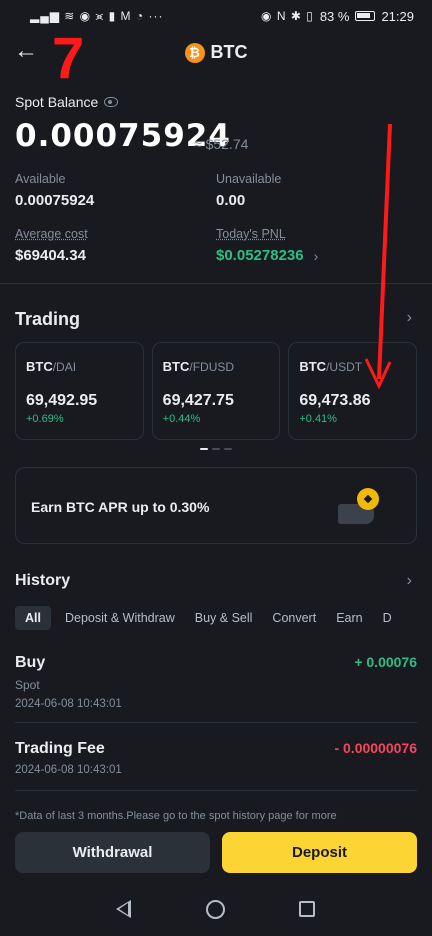 This screenshot has width=432, height=936. What do you see at coordinates (375, 748) in the screenshot?
I see `history-row-amount: - 0.00000076` at bounding box center [375, 748].